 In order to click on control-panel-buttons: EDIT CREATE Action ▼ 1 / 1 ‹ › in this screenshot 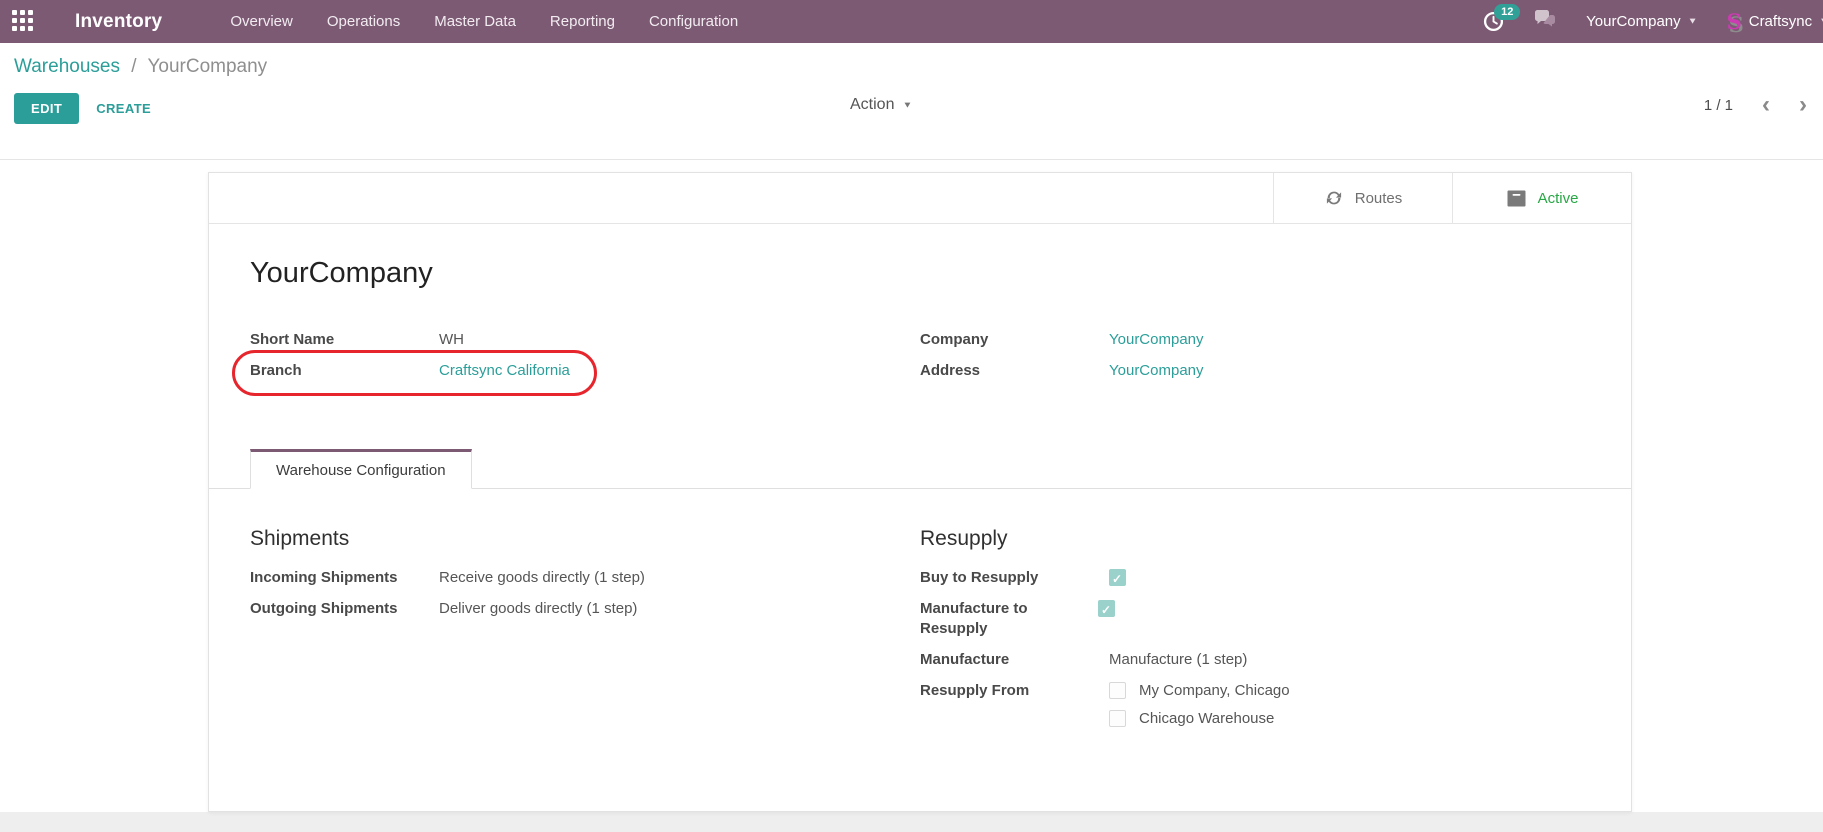, I will do `click(911, 108)`.